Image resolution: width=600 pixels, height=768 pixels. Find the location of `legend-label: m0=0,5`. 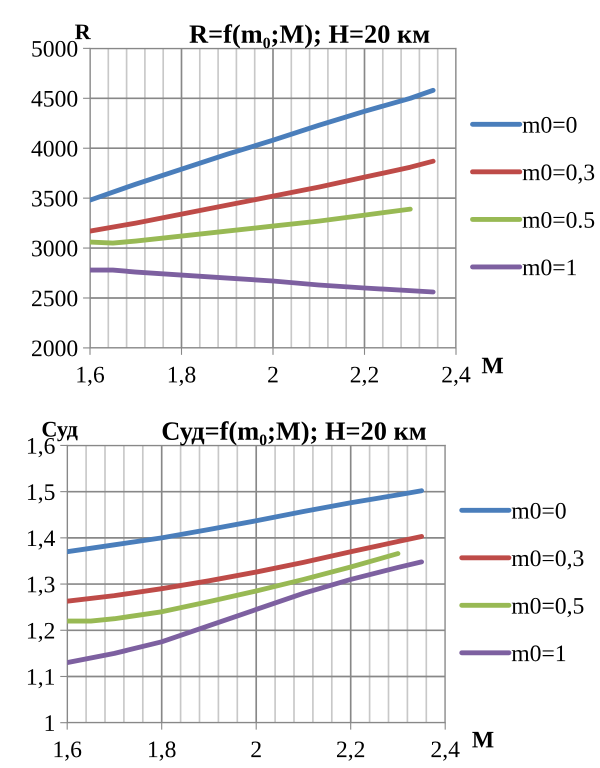

legend-label: m0=0,5 is located at coordinates (548, 608).